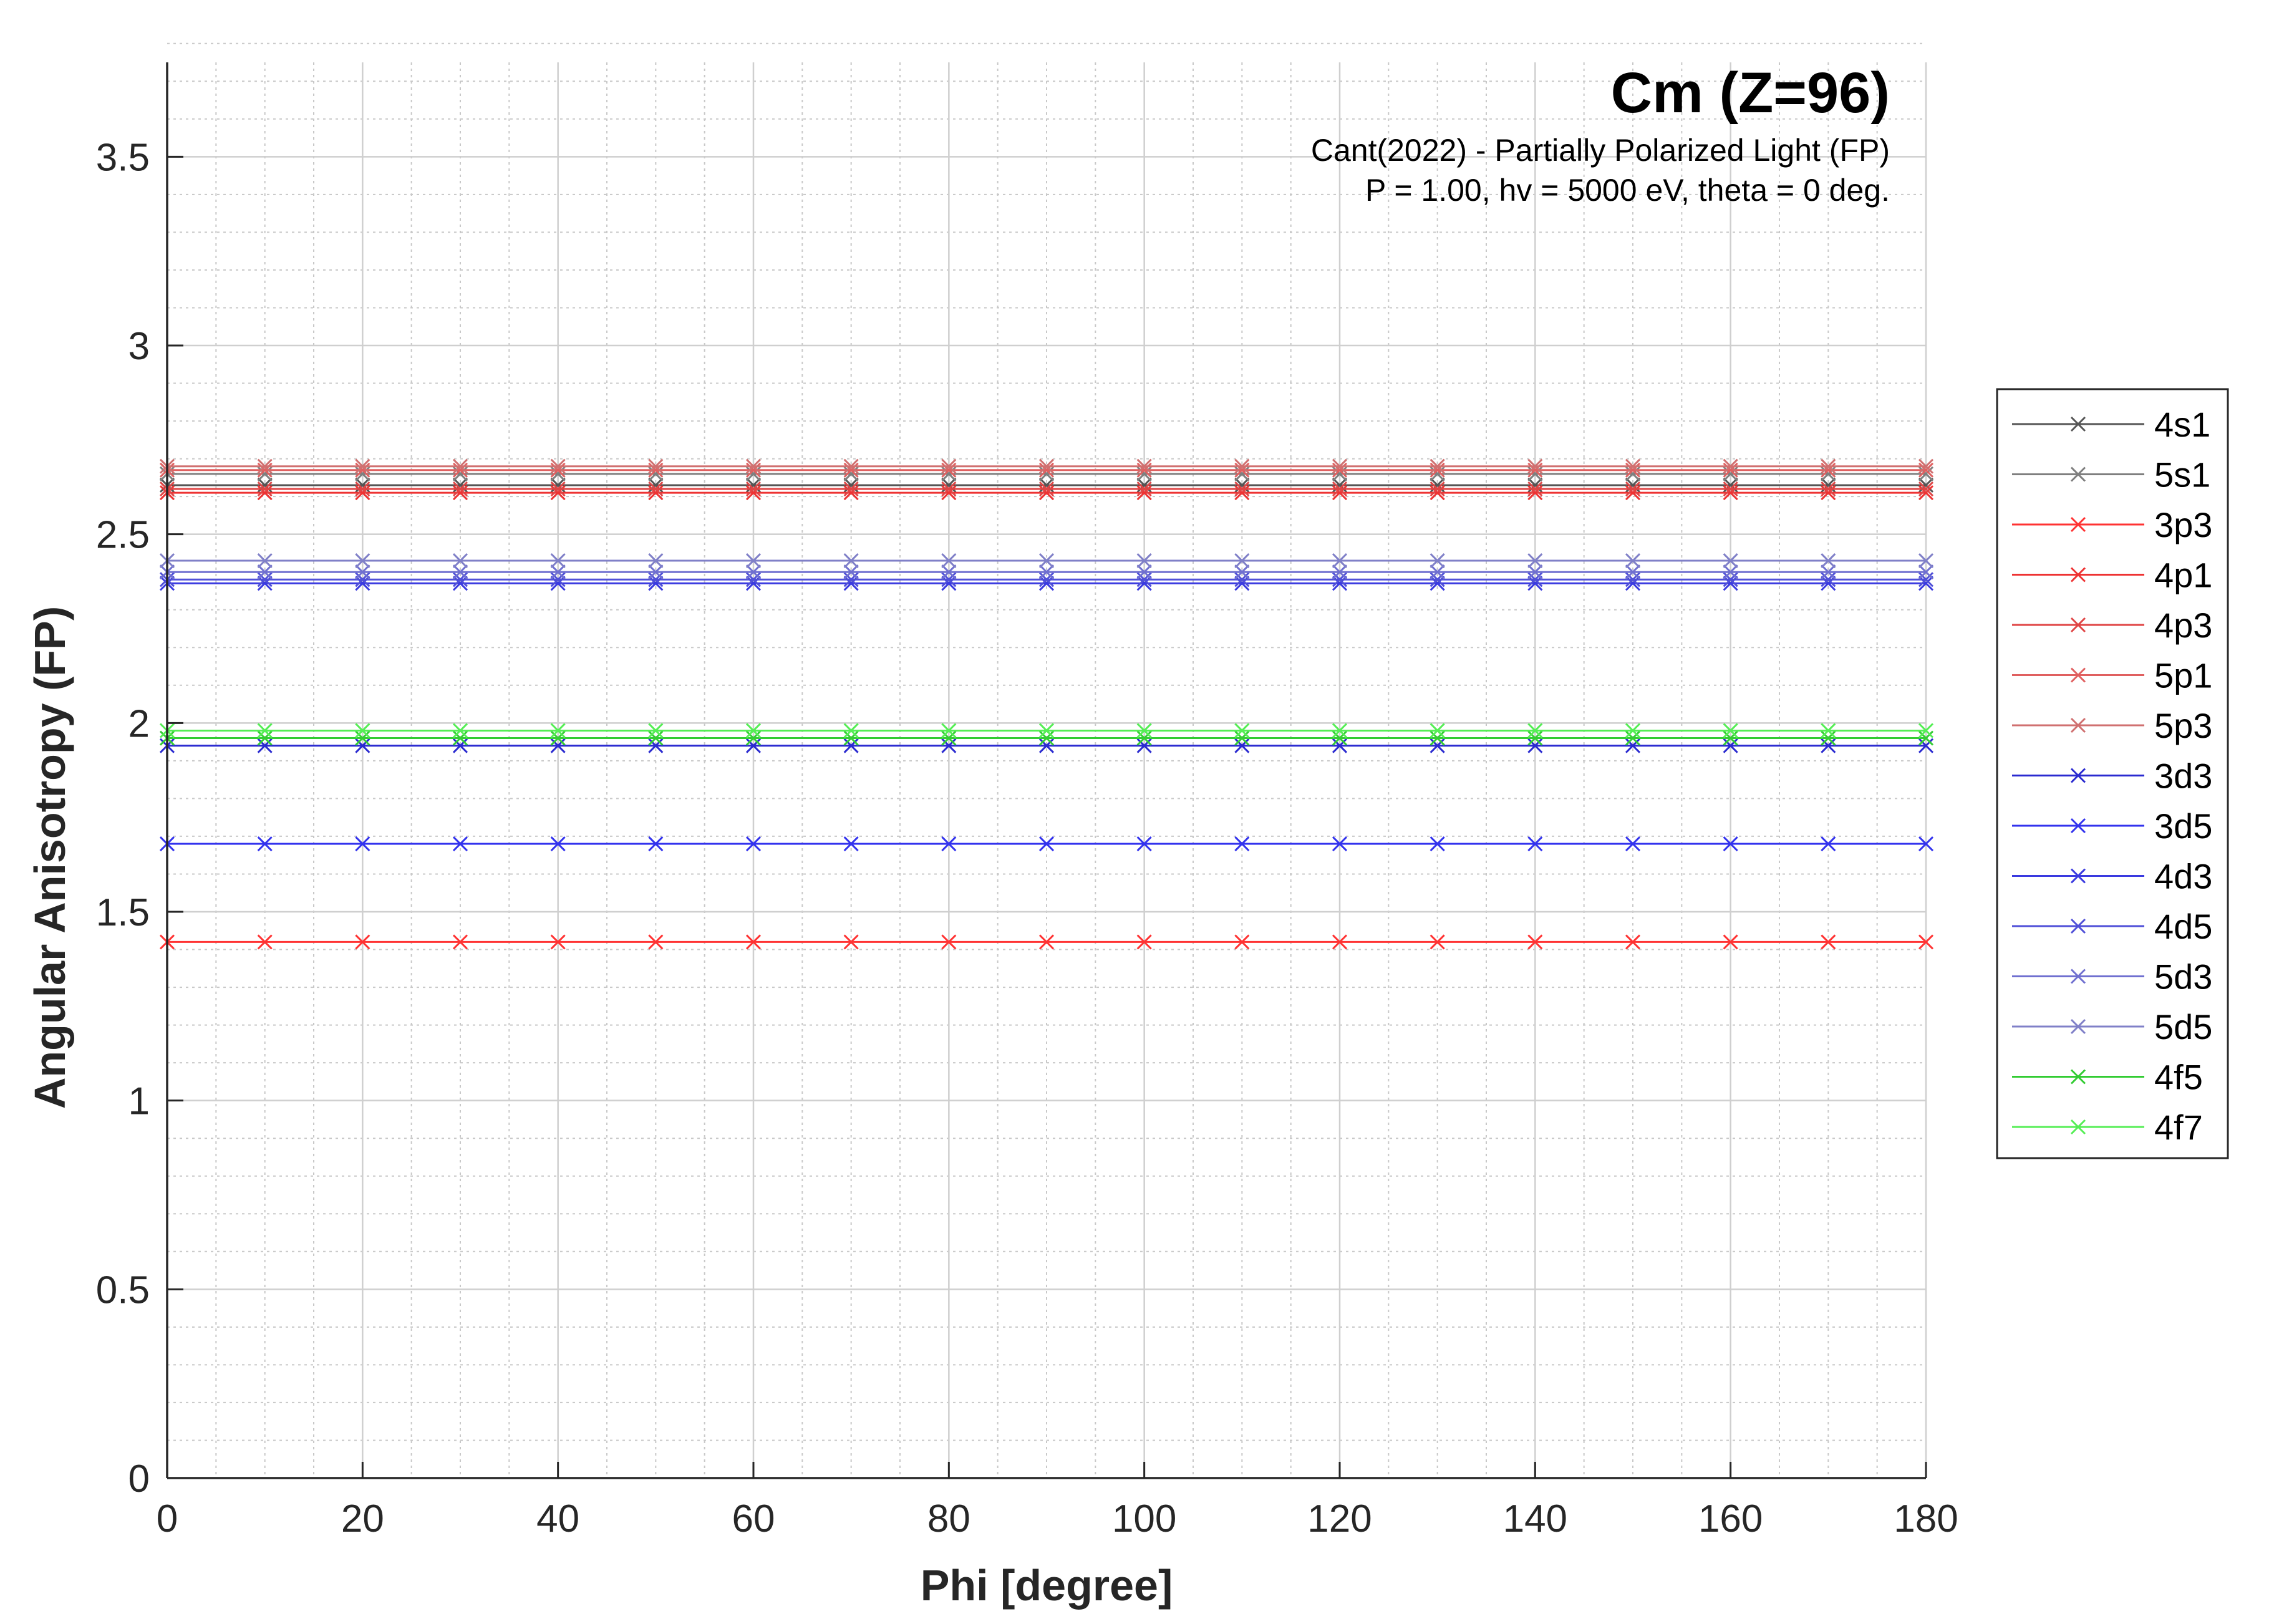 The width and height of the screenshot is (2274, 1624). I want to click on legend-label: 4d3, so click(2183, 876).